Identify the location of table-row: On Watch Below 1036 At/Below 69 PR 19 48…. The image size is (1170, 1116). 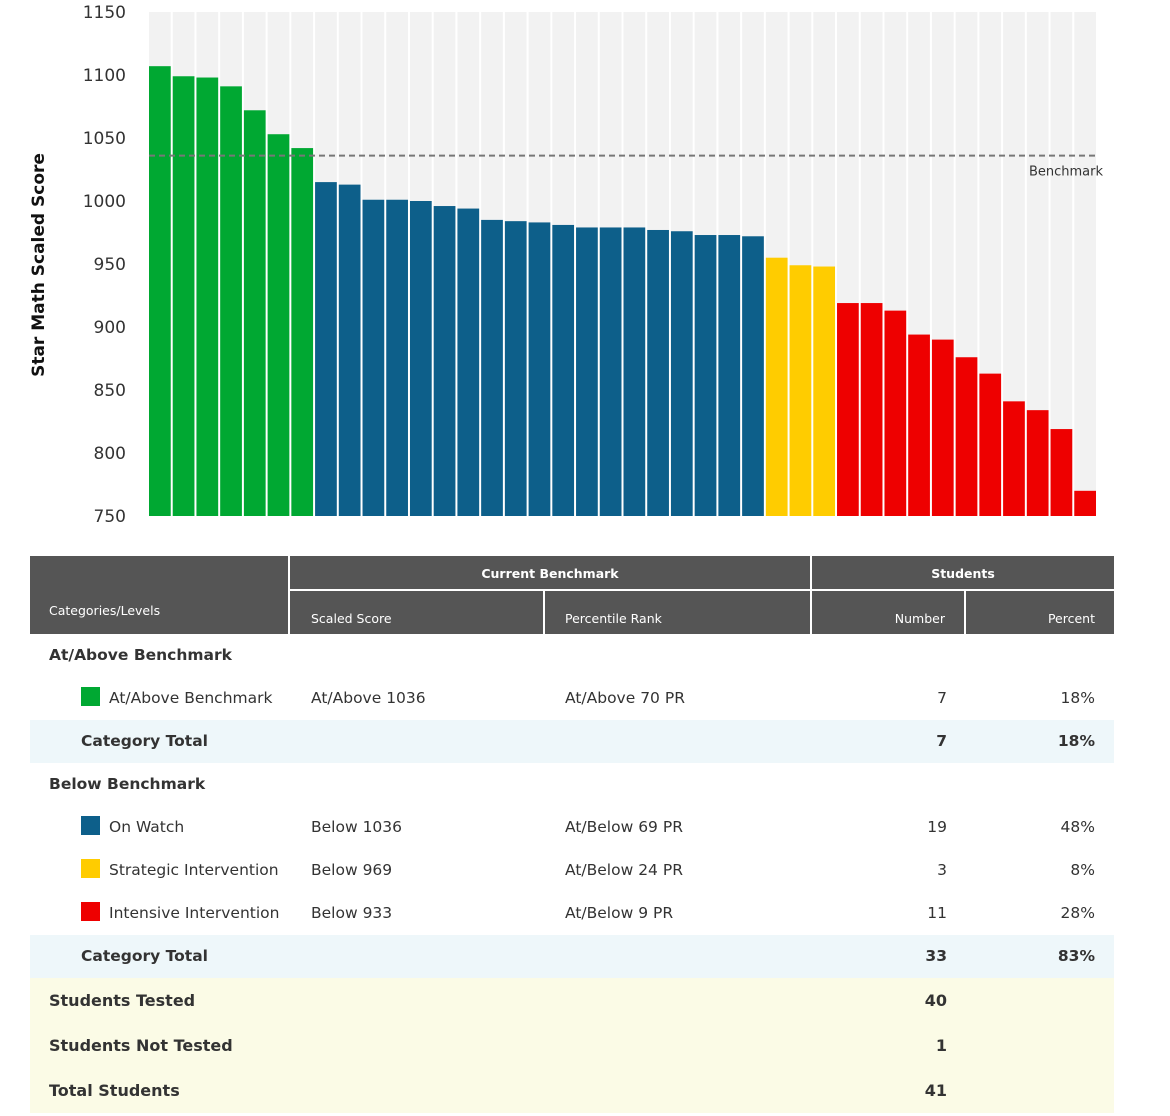
(572, 827).